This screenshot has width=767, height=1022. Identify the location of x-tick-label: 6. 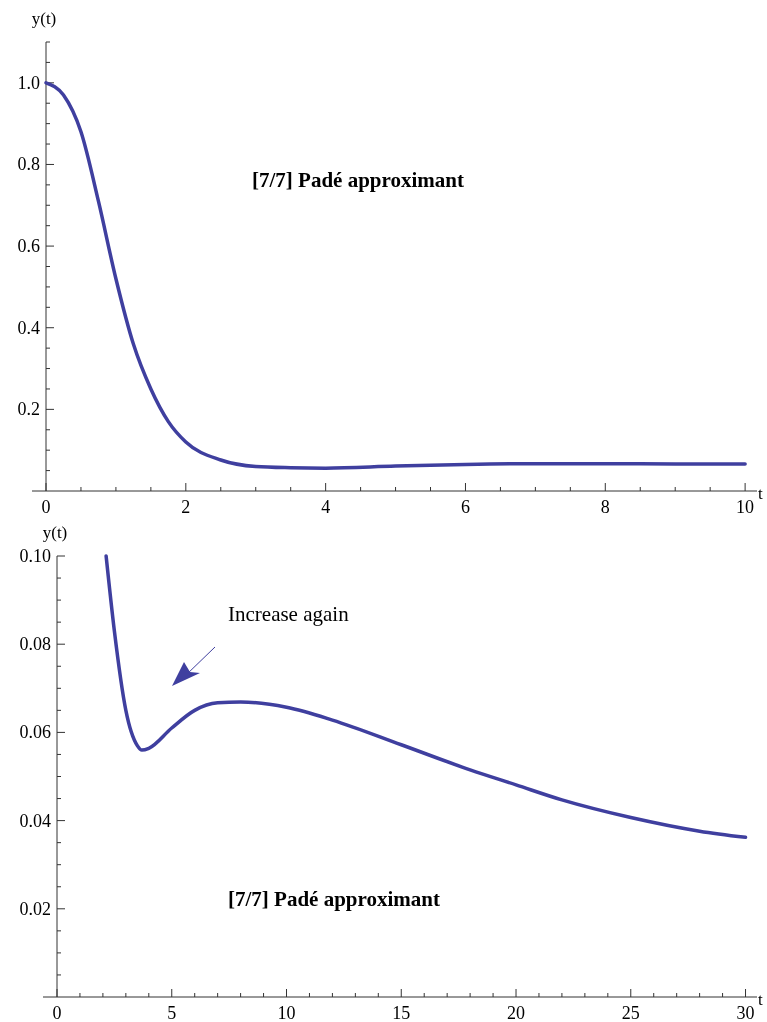
(465, 507).